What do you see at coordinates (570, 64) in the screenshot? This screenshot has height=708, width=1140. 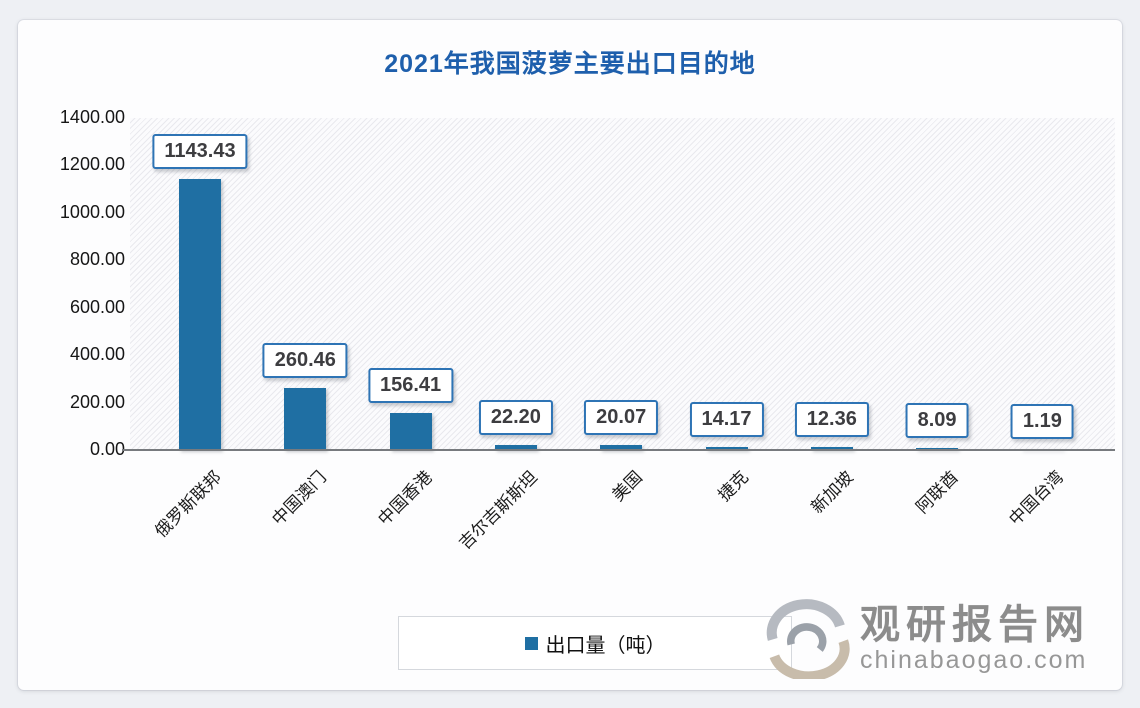 I see `chart-title: 2021年我国菠萝主要出口目的地` at bounding box center [570, 64].